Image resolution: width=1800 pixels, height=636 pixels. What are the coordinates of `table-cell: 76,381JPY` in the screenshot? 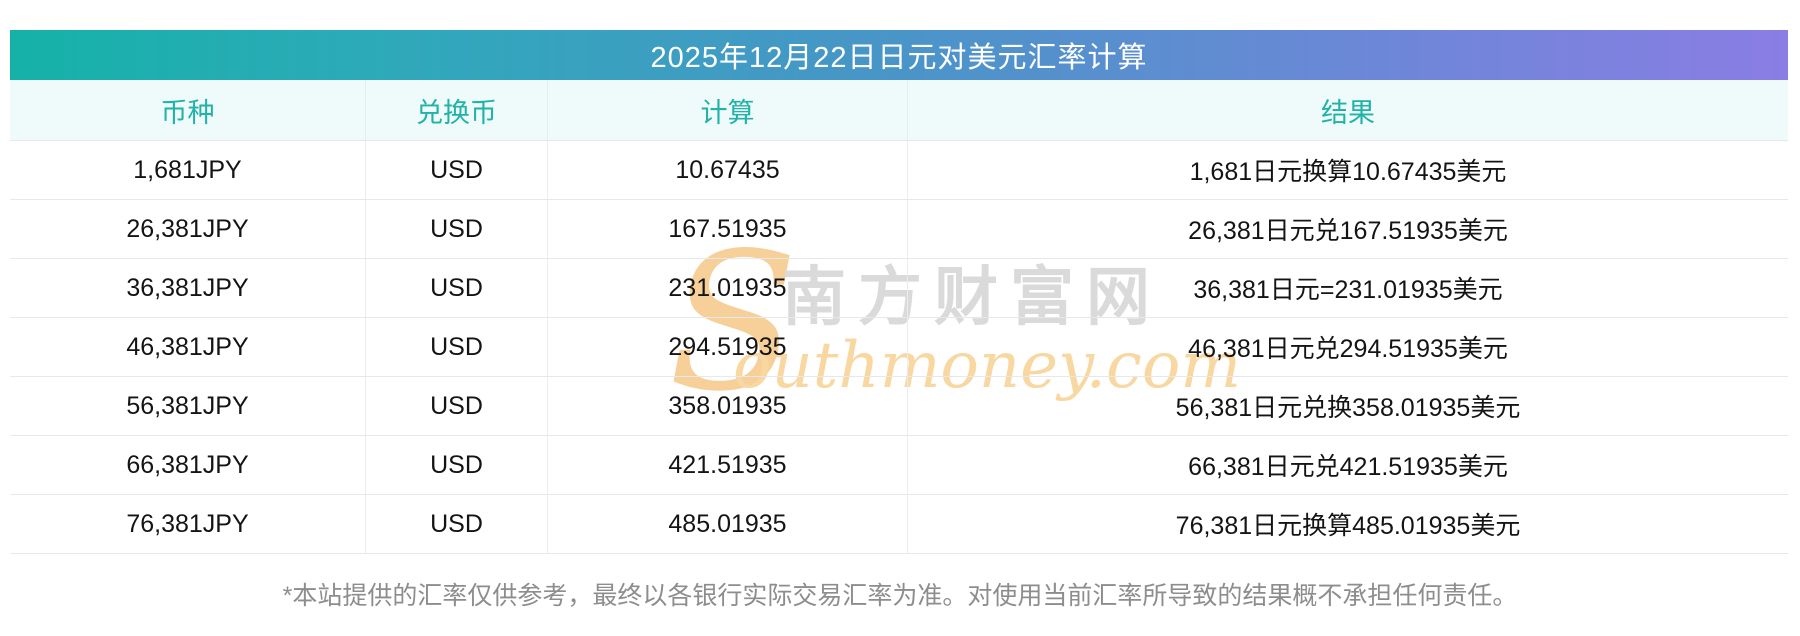 It's located at (187, 523).